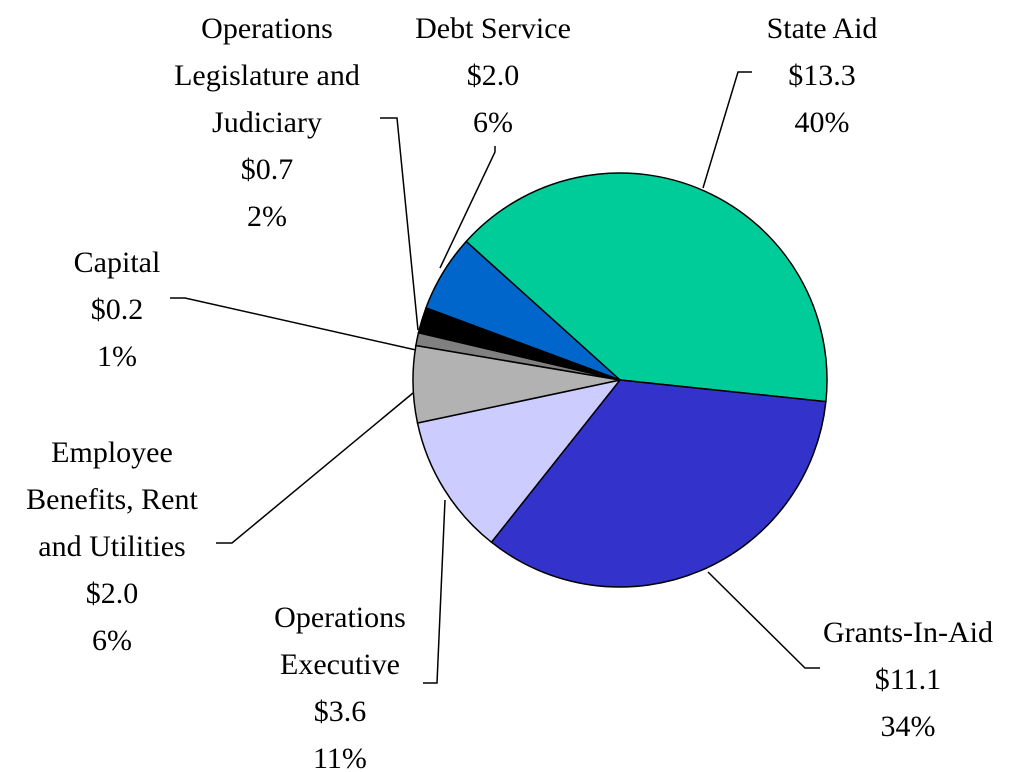 This screenshot has width=1021, height=772. I want to click on slice-label: Grants-In-Aid $11.1 34%, so click(908, 679).